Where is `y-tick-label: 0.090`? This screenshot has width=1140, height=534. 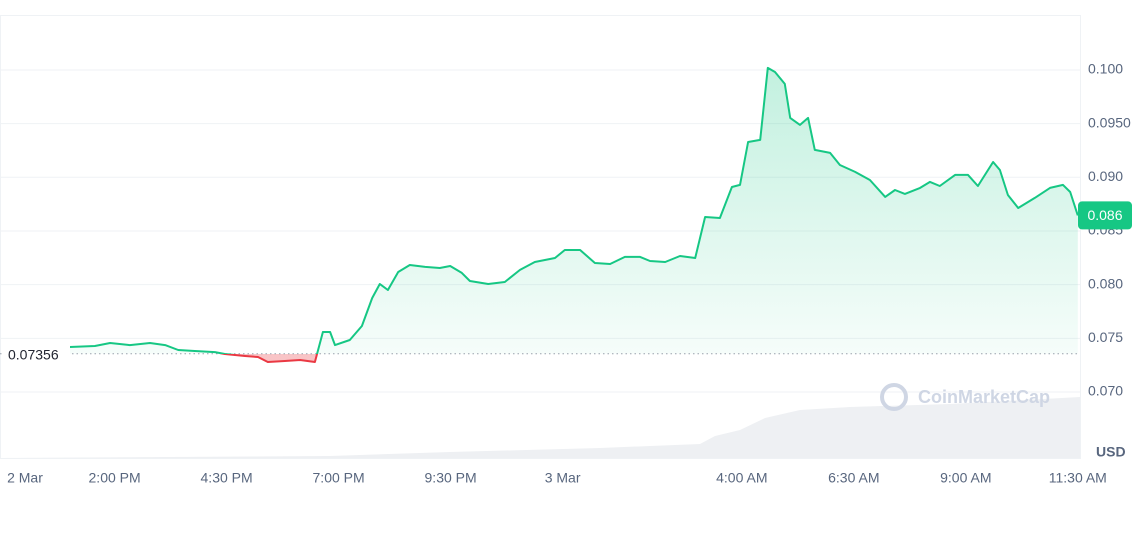
y-tick-label: 0.090 is located at coordinates (1105, 176).